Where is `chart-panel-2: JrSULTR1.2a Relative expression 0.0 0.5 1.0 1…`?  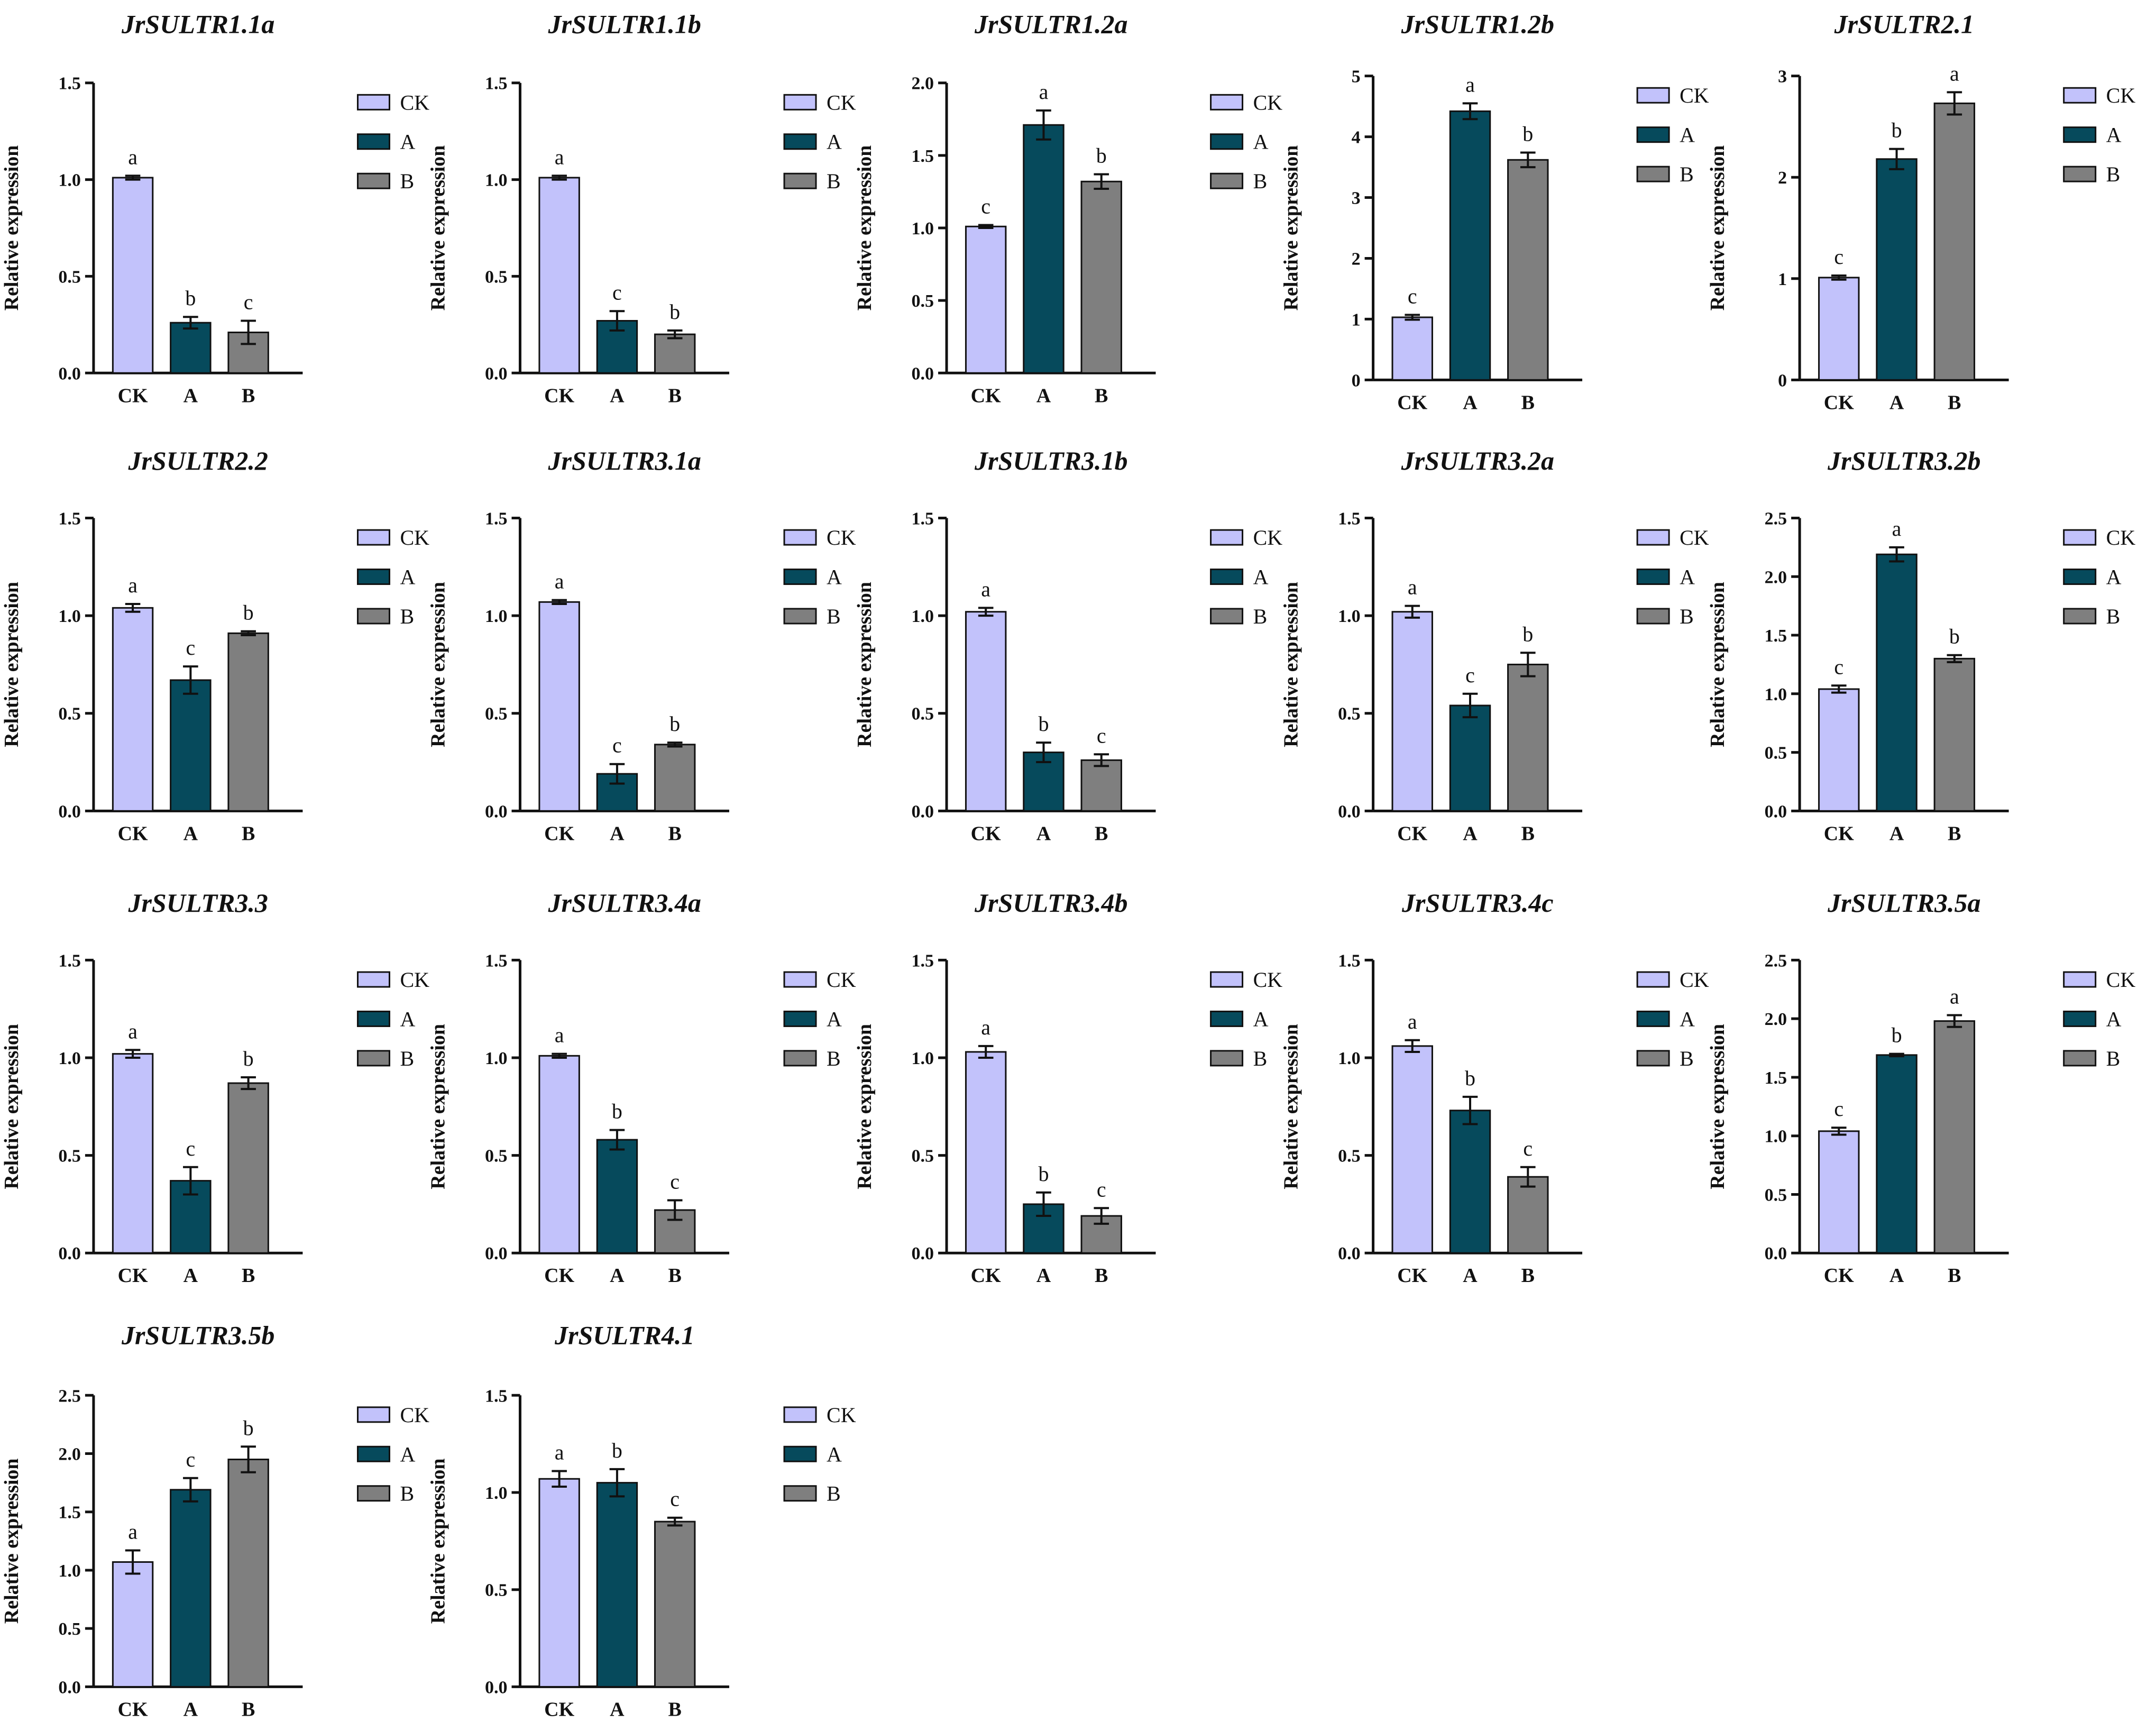
chart-panel-2: JrSULTR1.2a Relative expression 0.0 0.5 1.0 1… is located at coordinates (1068, 208).